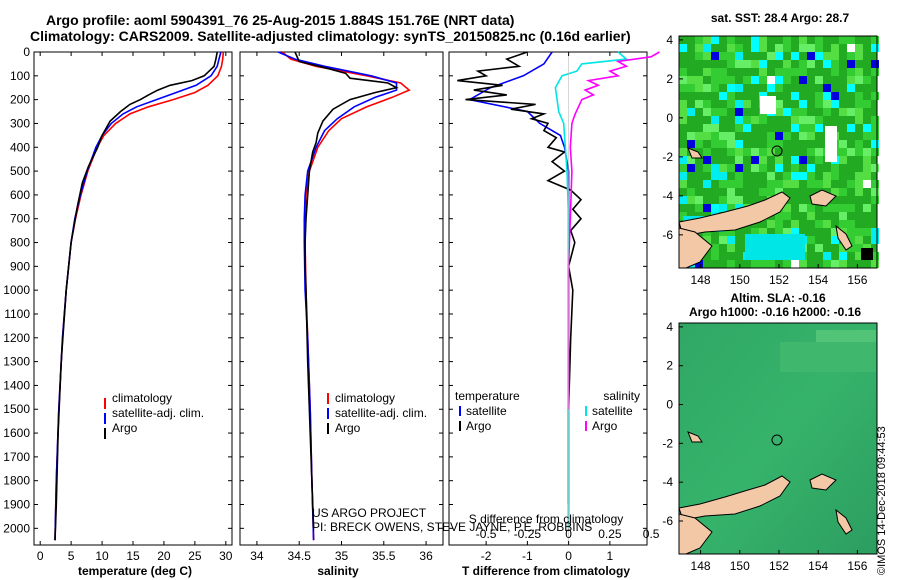 The image size is (900, 580). What do you see at coordinates (16, 457) in the screenshot?
I see `depth-tick-label: 1700` at bounding box center [16, 457].